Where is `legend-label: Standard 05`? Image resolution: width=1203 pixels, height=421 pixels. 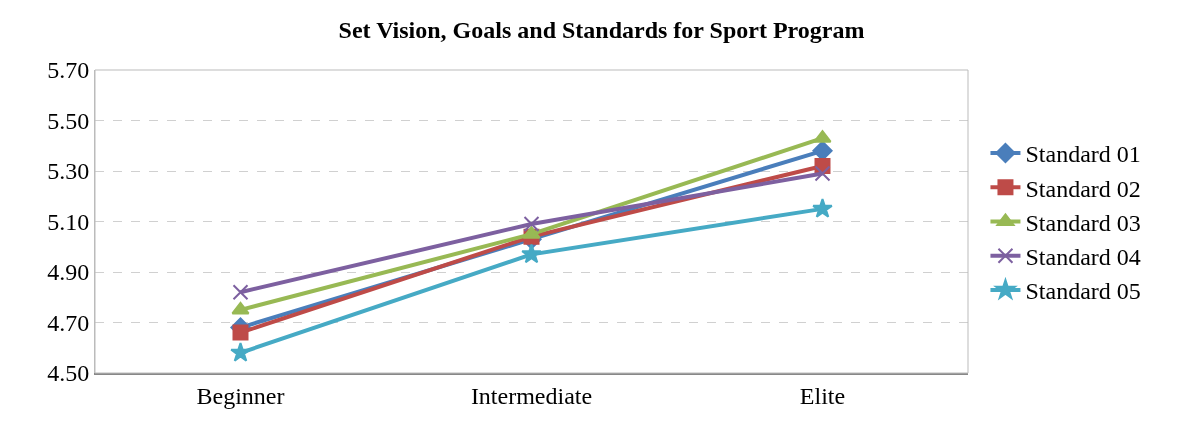 legend-label: Standard 05 is located at coordinates (1083, 291).